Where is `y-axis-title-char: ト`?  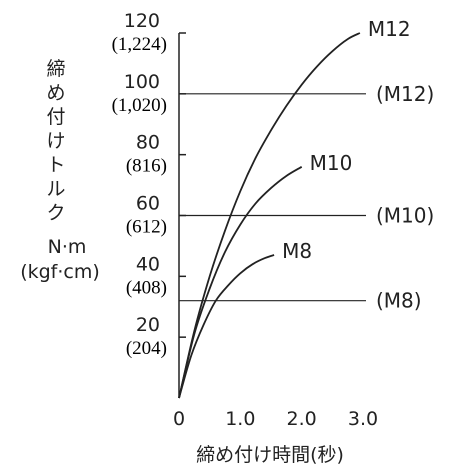
y-axis-title-char: ト is located at coordinates (55, 165).